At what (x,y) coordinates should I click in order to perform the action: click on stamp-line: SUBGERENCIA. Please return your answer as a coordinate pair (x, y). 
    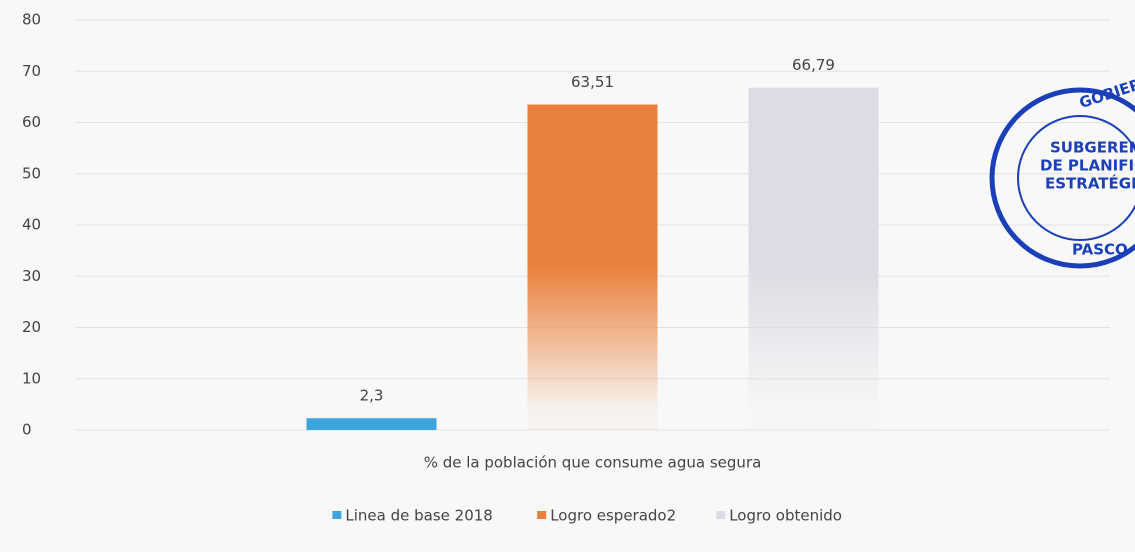
    Looking at the image, I should click on (1092, 148).